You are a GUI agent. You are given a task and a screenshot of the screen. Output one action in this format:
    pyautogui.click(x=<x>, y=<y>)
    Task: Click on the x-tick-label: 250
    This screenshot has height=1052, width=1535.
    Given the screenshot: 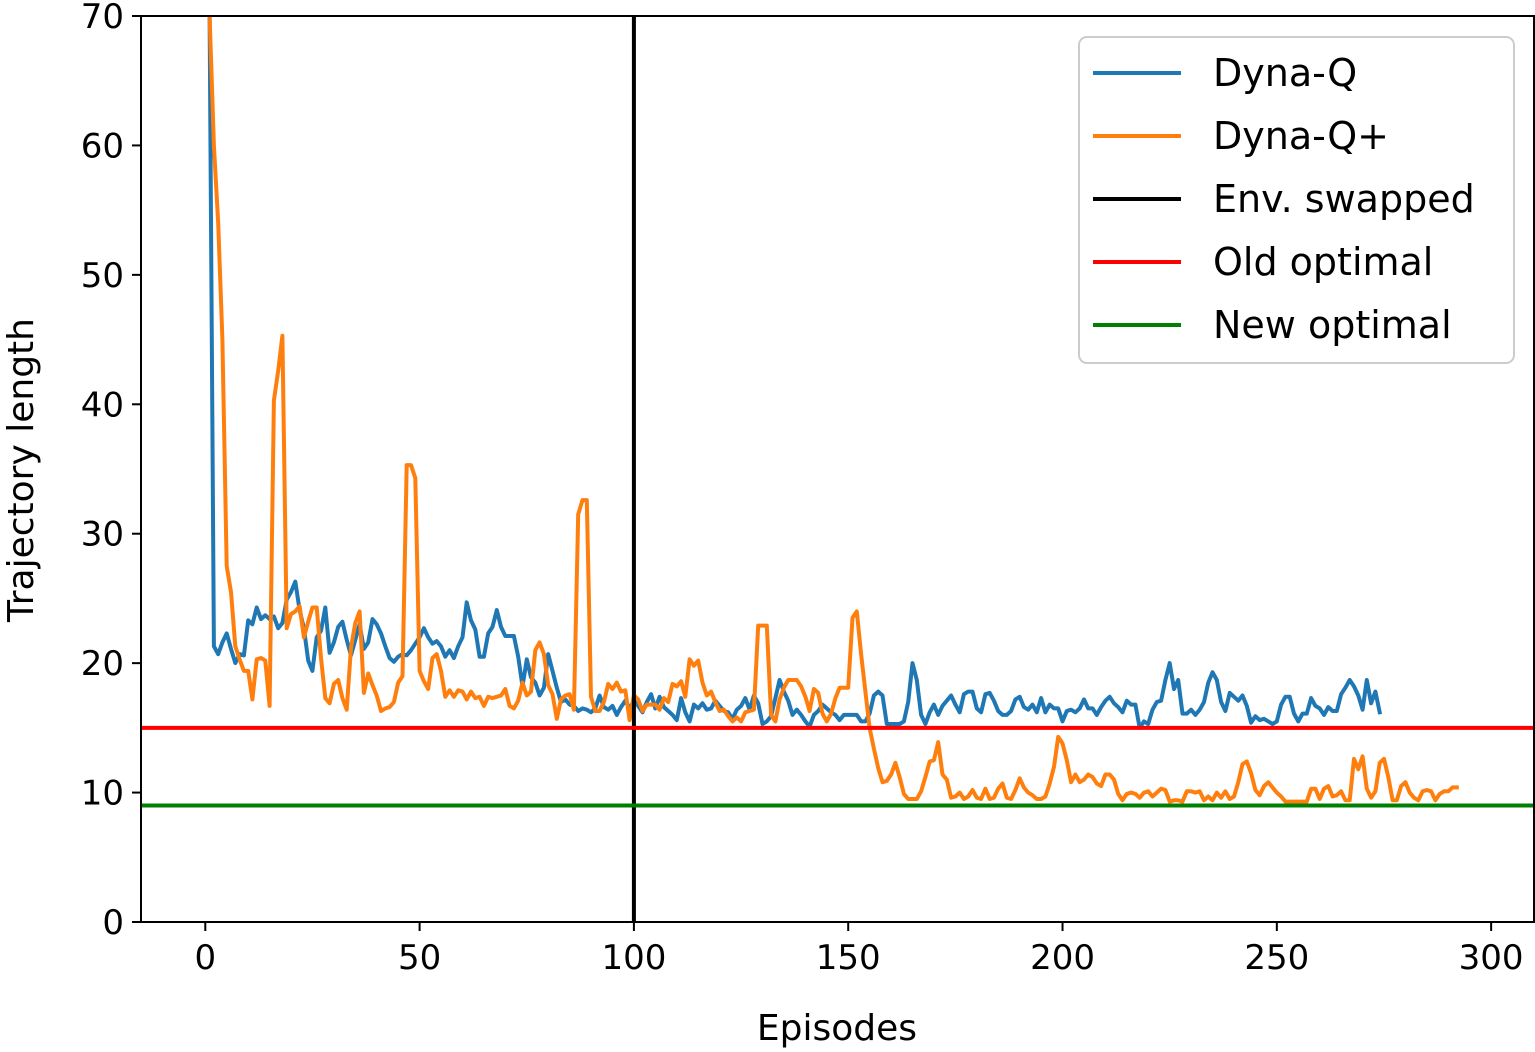 What is the action you would take?
    pyautogui.click(x=1276, y=958)
    